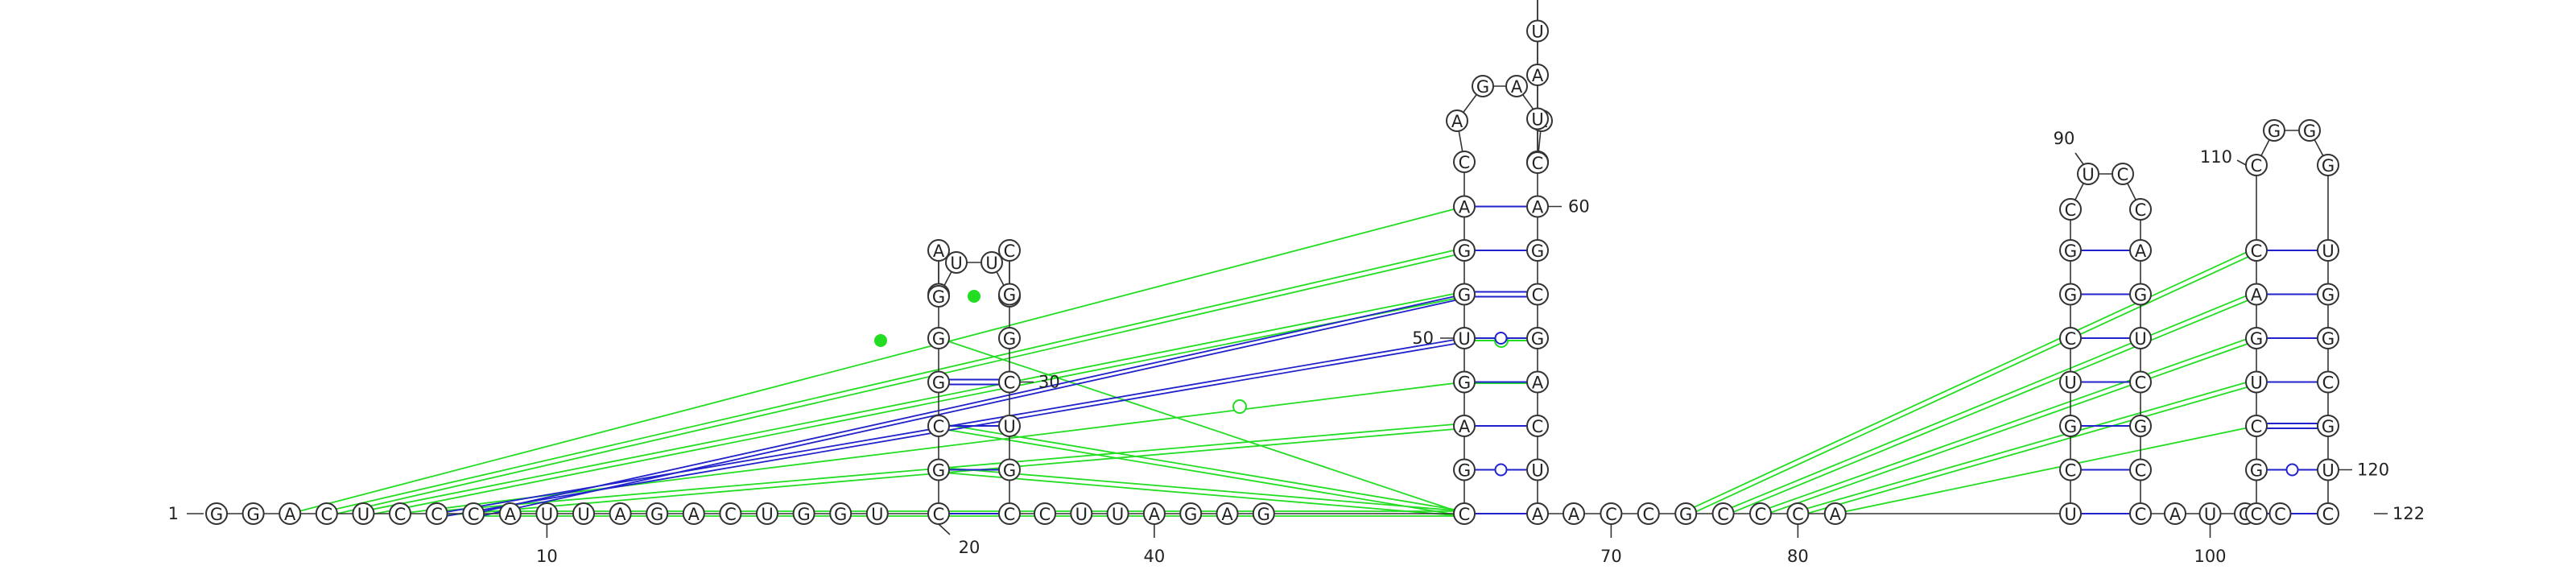  I want to click on position-label: 1, so click(173, 513).